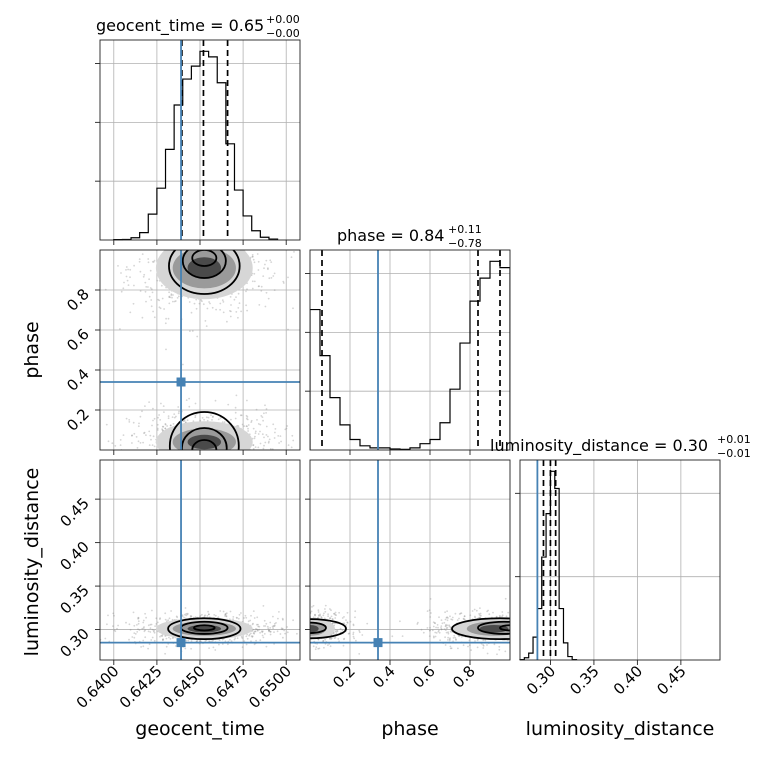 Image resolution: width=760 pixels, height=760 pixels. I want to click on contour-line, so click(204, 629).